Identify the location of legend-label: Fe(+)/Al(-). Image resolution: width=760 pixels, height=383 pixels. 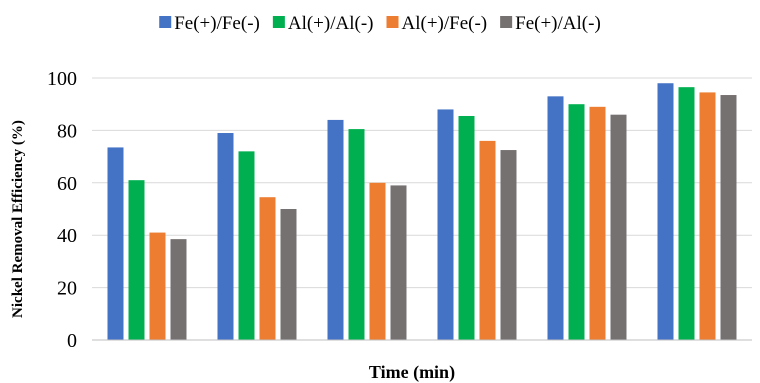
(558, 23).